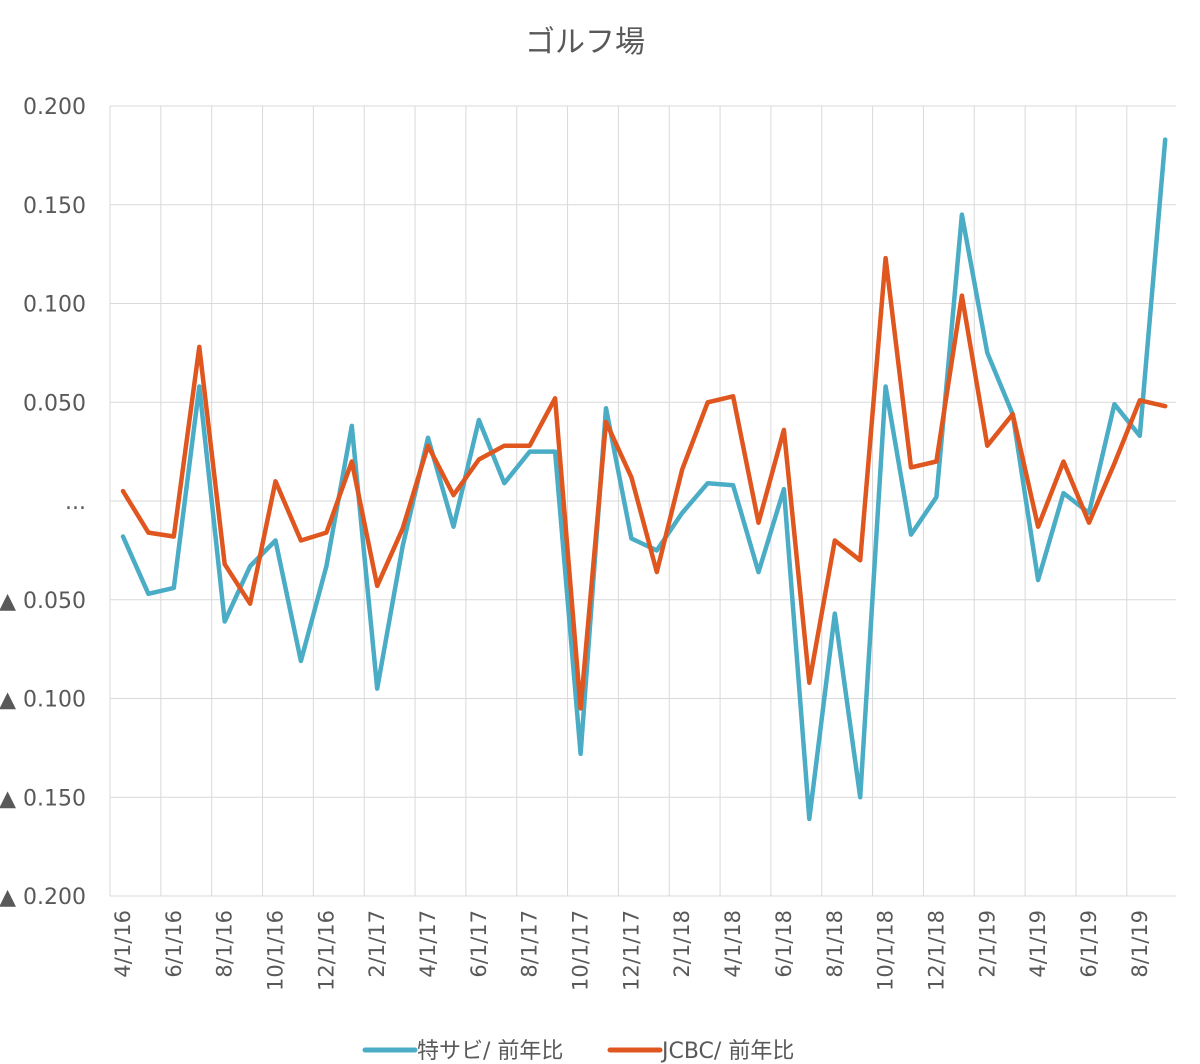  I want to click on x-tick-label: 6/1/19, so click(1089, 944).